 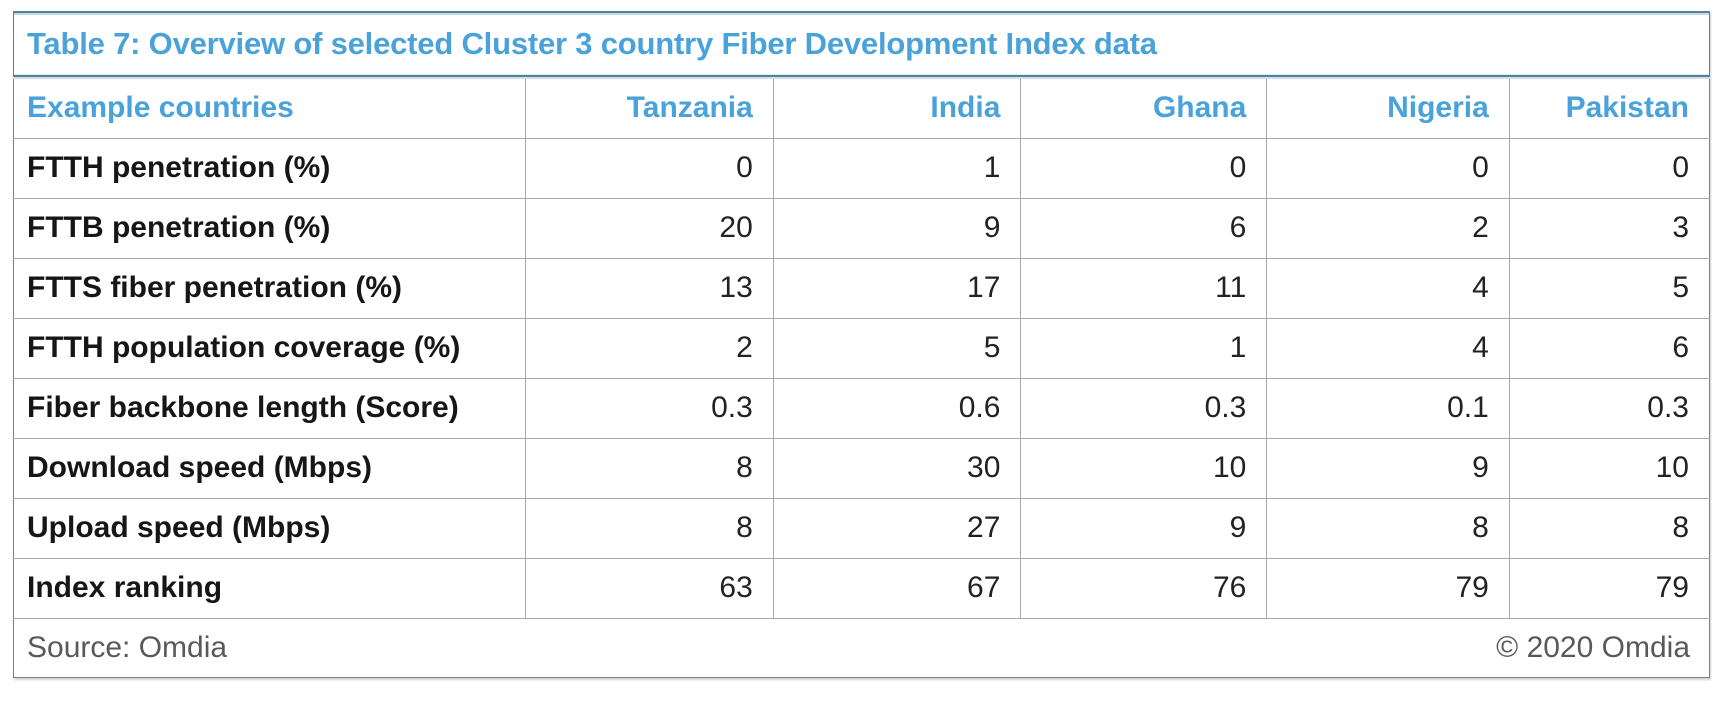 I want to click on source-note: Source: Omdia, so click(x=127, y=647).